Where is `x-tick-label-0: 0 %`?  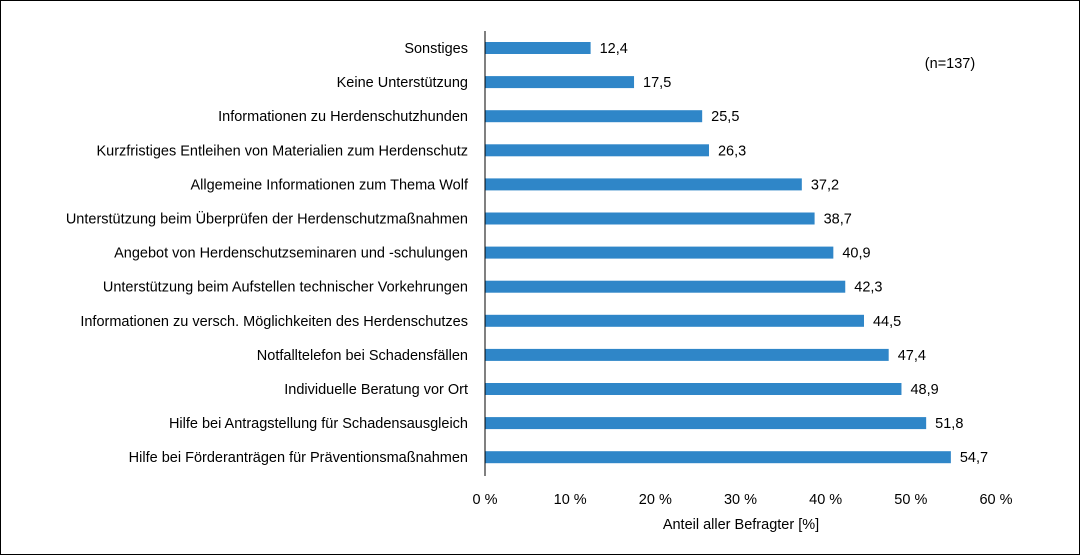 x-tick-label-0: 0 % is located at coordinates (485, 500).